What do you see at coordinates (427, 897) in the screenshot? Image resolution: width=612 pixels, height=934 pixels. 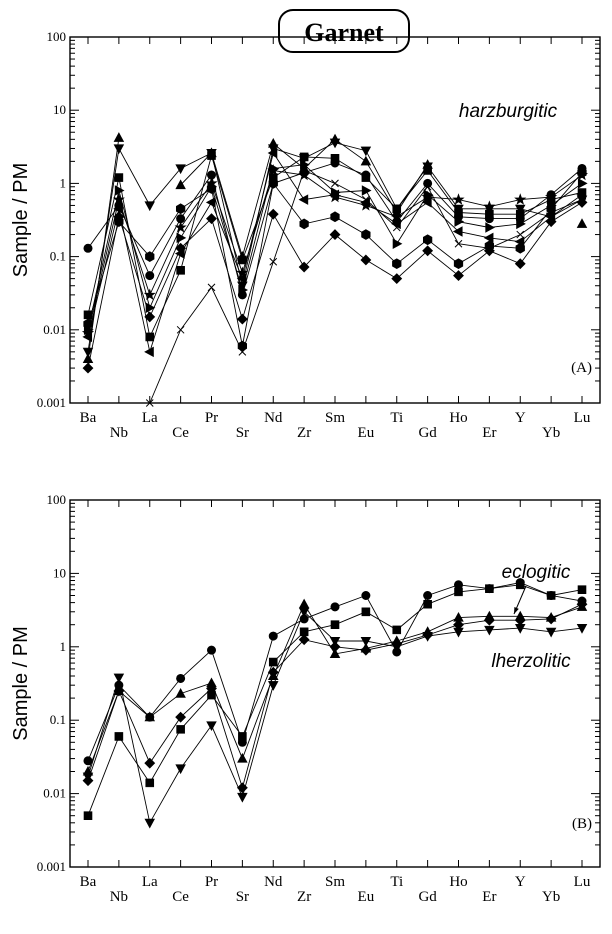 I see `x-tick-label: Gd` at bounding box center [427, 897].